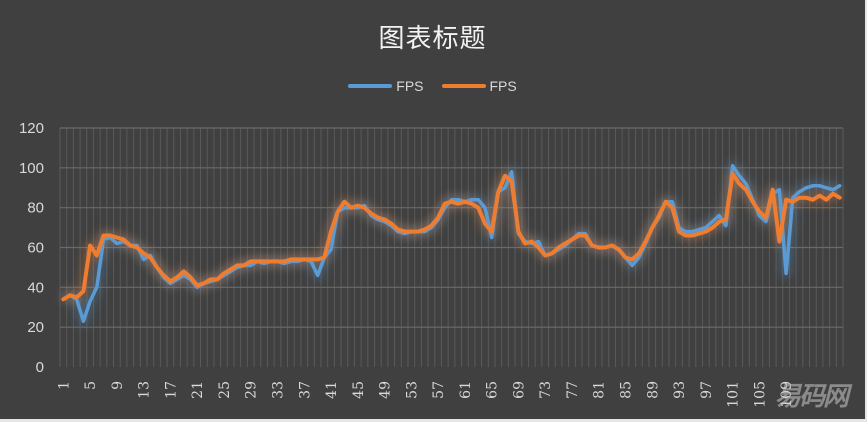 This screenshot has width=867, height=422. What do you see at coordinates (91, 385) in the screenshot?
I see `x-tick-label: 5` at bounding box center [91, 385].